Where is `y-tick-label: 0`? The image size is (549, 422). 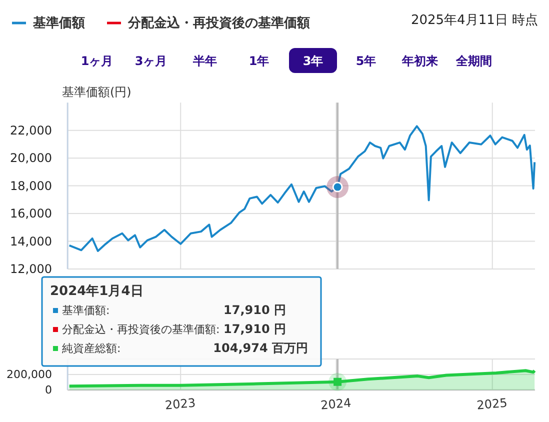 y-tick-label: 0 is located at coordinates (48, 390).